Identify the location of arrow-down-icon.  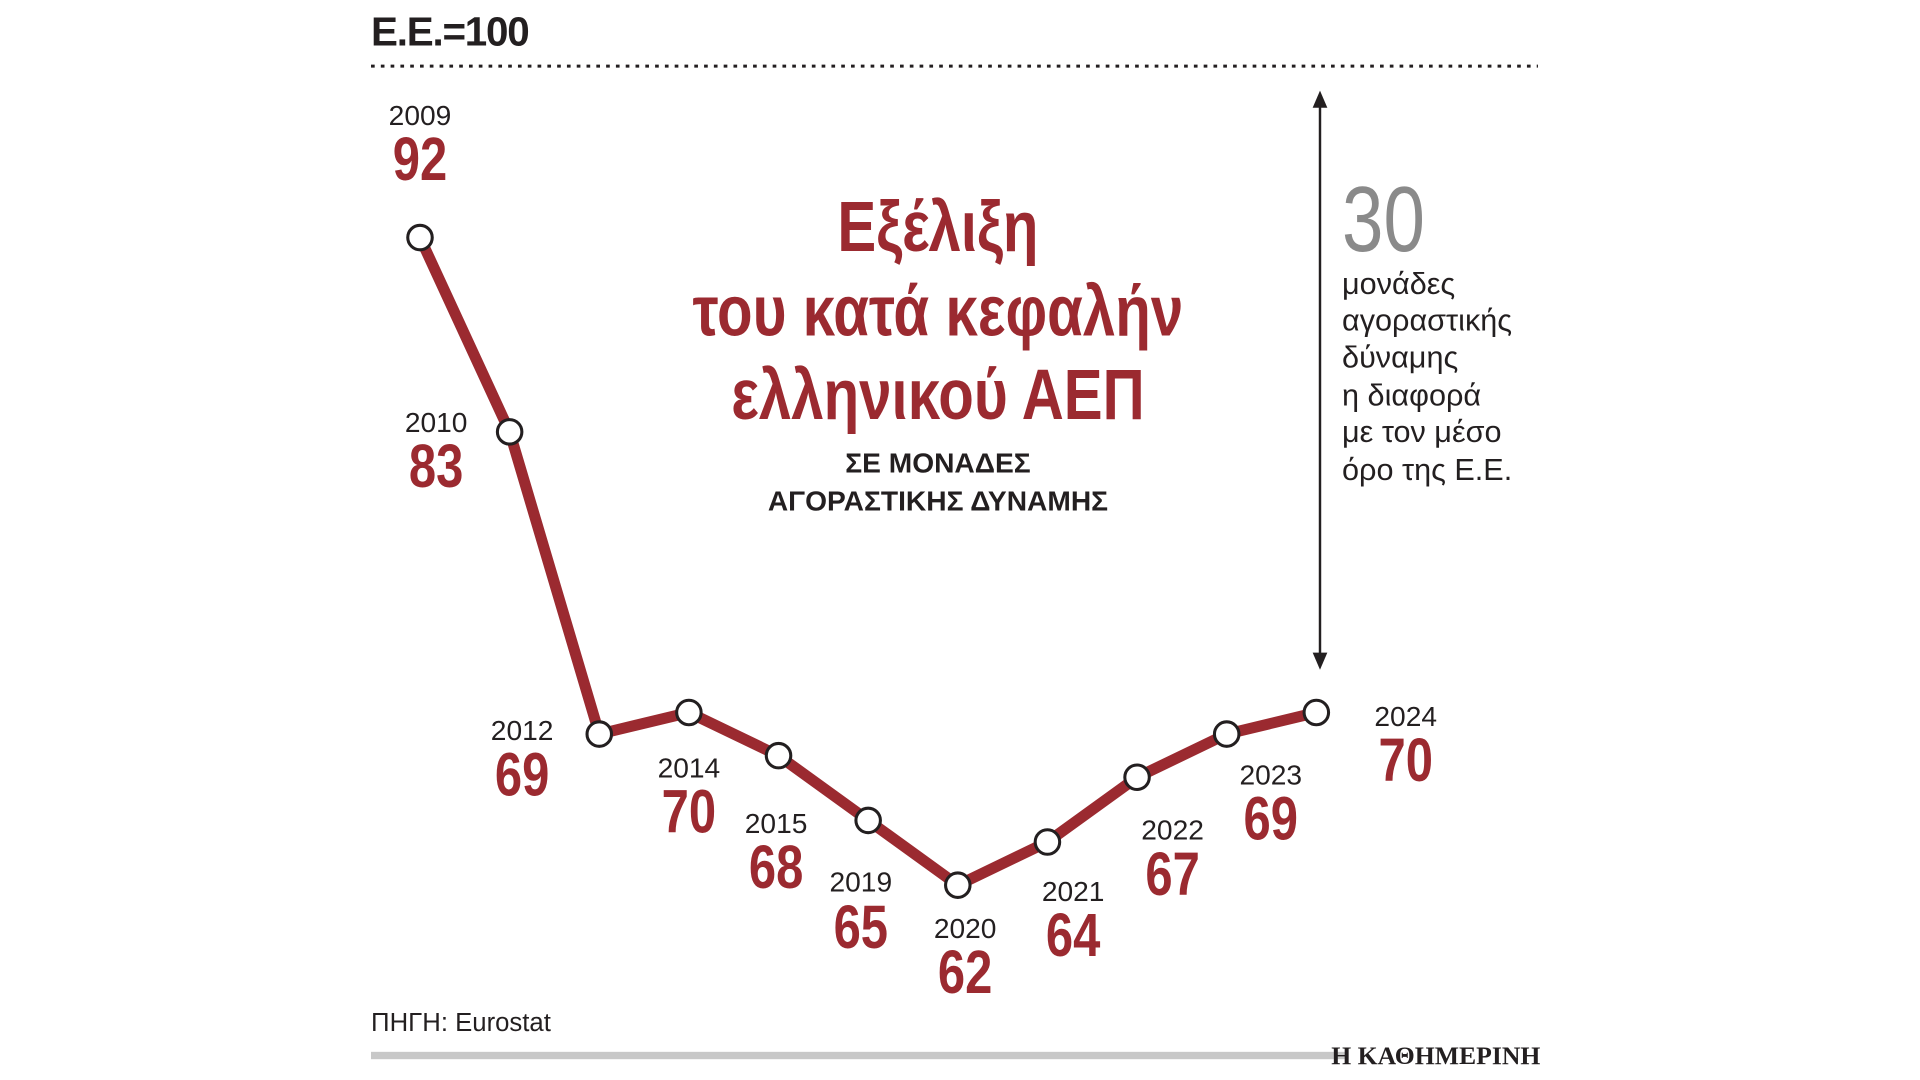
(1320, 661).